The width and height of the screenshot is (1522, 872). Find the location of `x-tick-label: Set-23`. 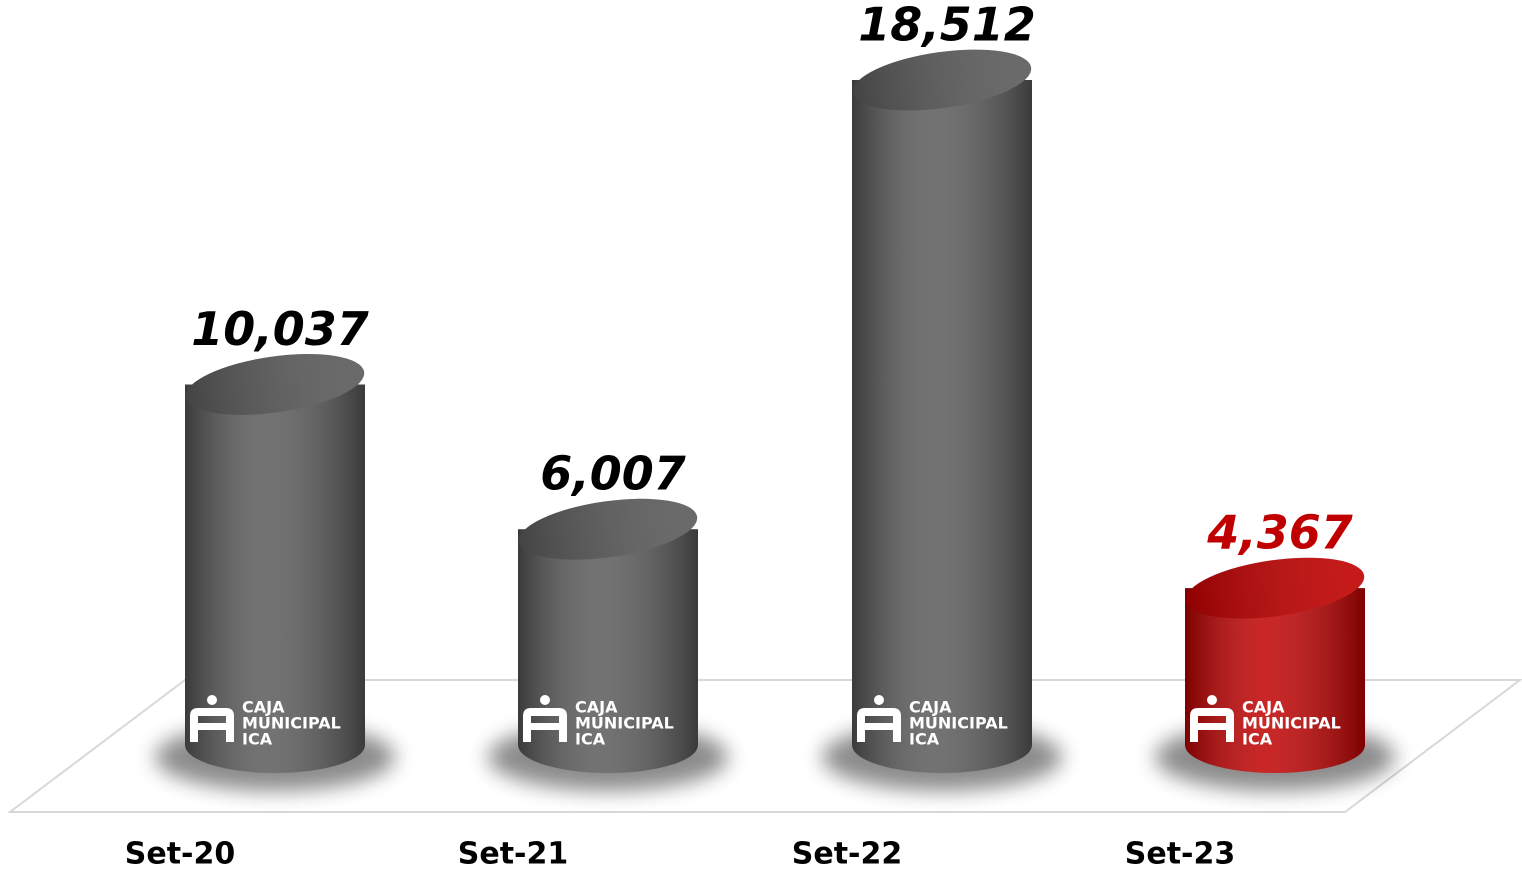

x-tick-label: Set-23 is located at coordinates (1180, 854).